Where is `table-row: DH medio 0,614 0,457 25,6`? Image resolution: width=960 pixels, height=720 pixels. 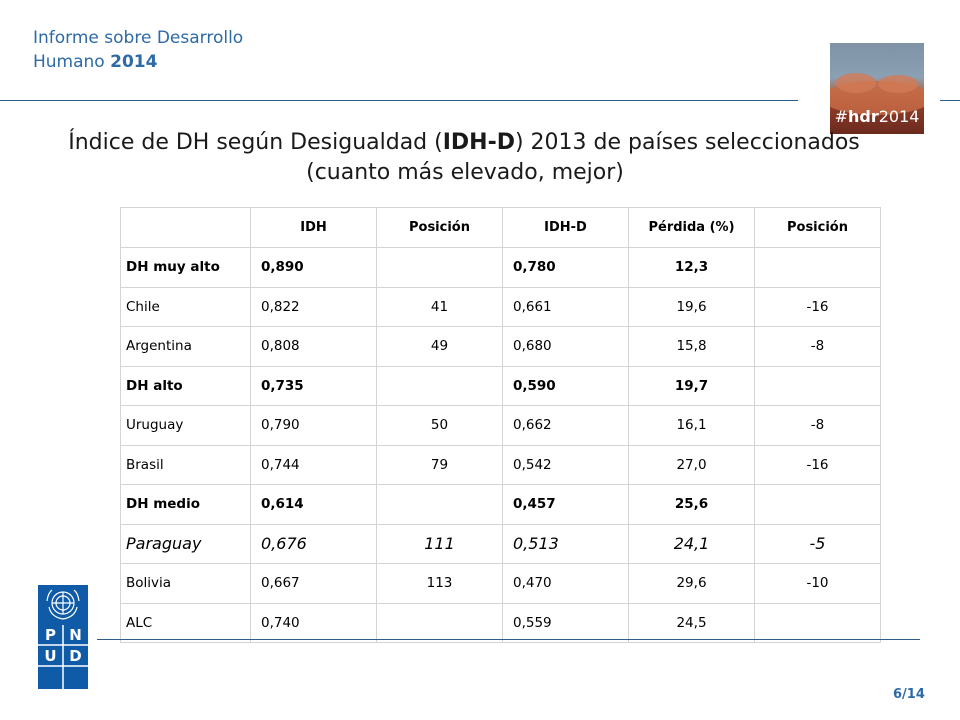
table-row: DH medio 0,614 0,457 25,6 is located at coordinates (500, 504).